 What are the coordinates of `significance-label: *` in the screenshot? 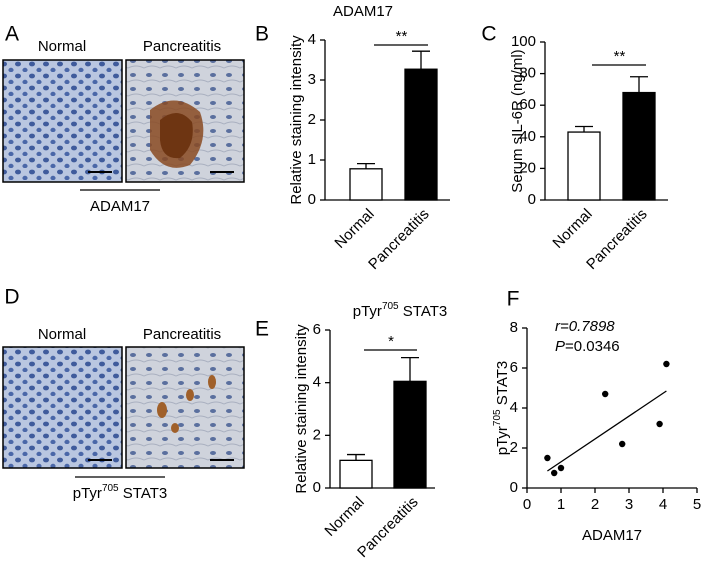 It's located at (391, 341).